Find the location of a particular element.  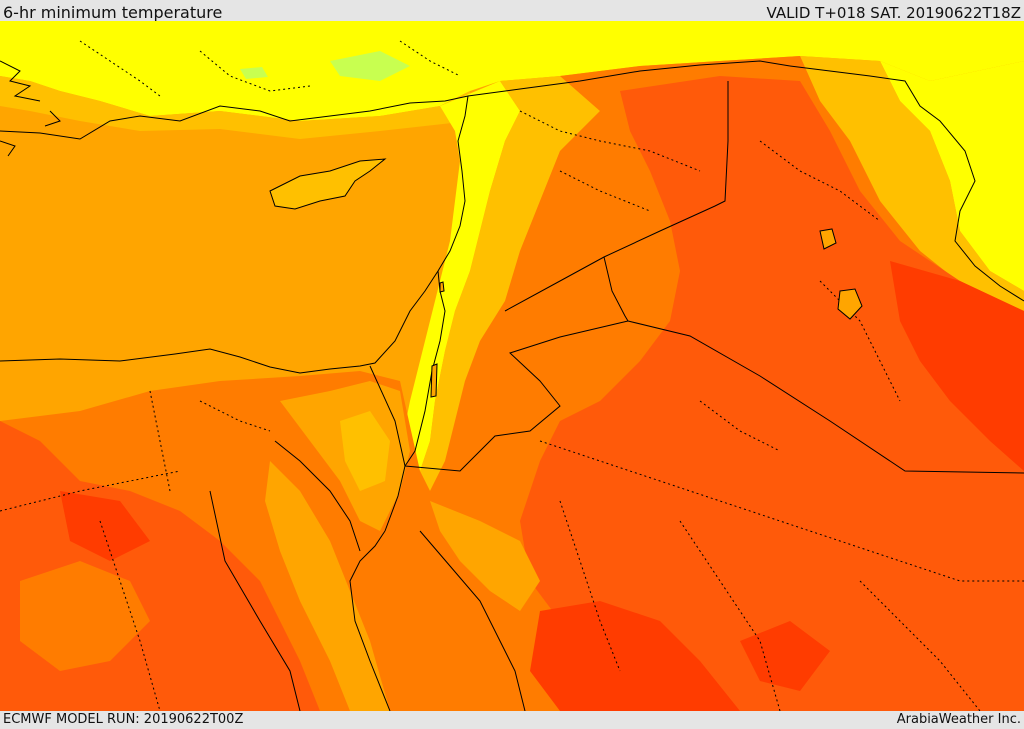

cyprus-island is located at coordinates (328, 184).